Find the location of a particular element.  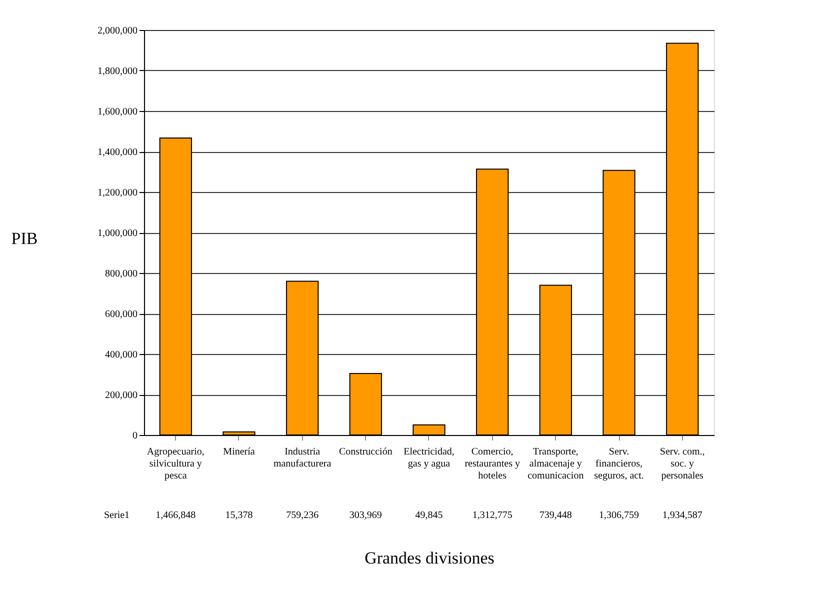

data-label: 15,378 is located at coordinates (239, 515).